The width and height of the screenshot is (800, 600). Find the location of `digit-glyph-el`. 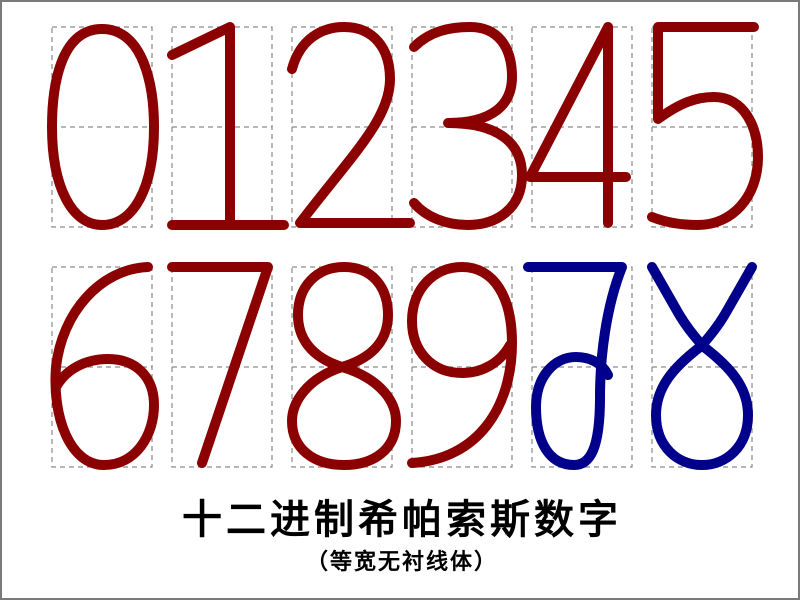

digit-glyph-el is located at coordinates (702, 366).